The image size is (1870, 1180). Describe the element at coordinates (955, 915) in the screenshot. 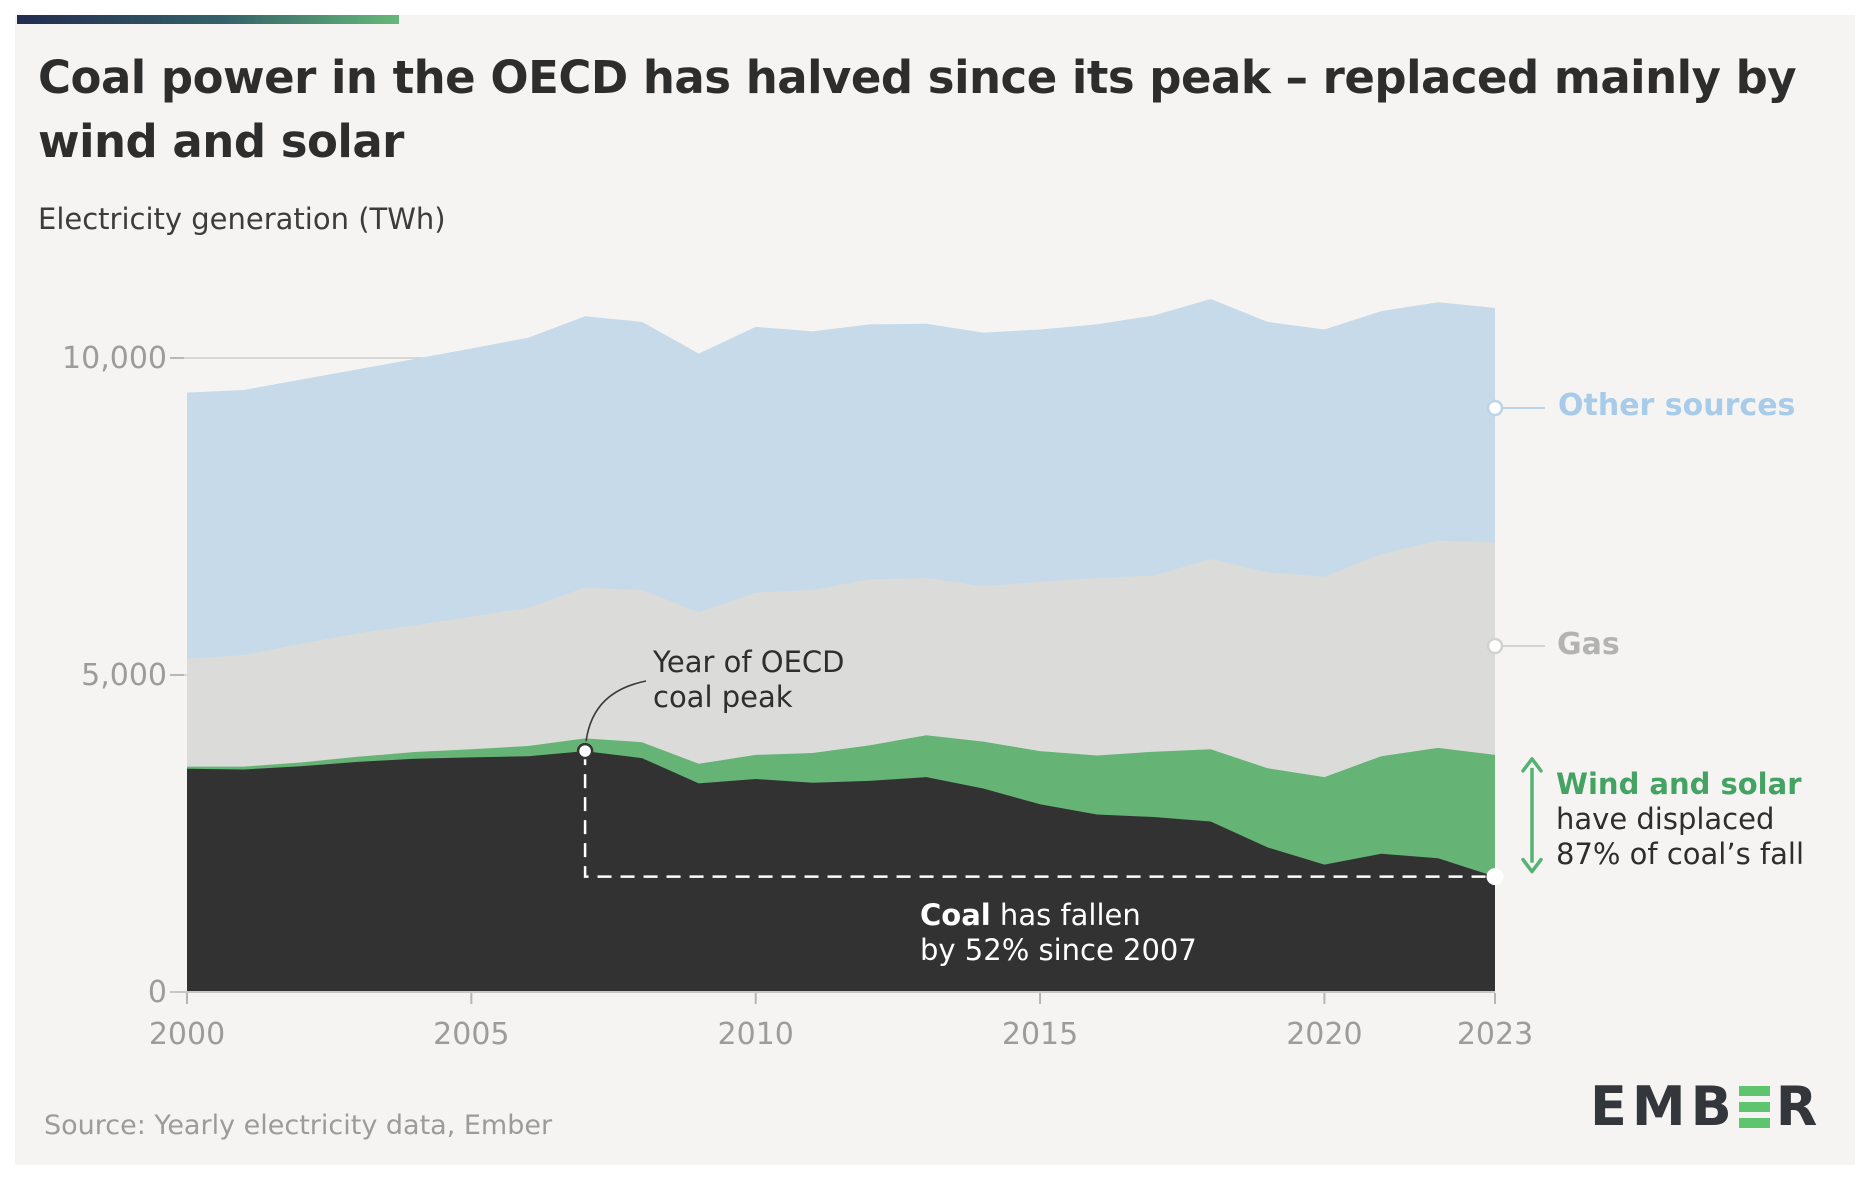

I see `coal-word: Coal` at that location.